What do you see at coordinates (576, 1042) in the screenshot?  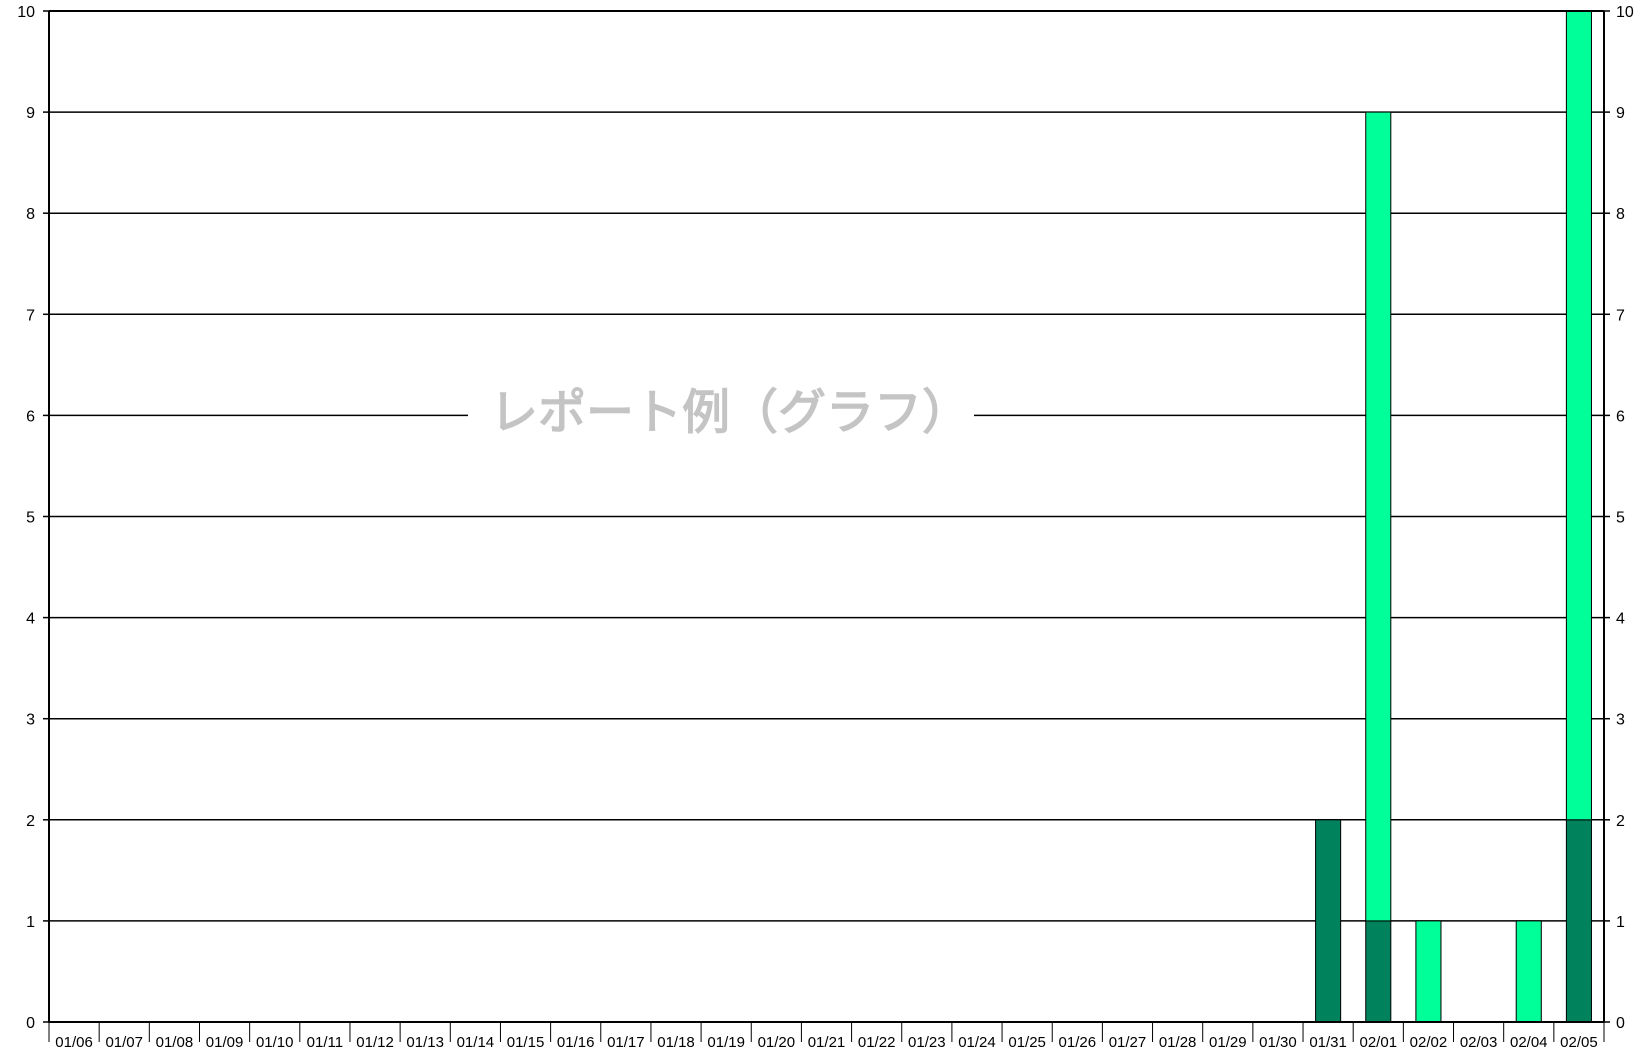 I see `x-tick-label: 01/16` at bounding box center [576, 1042].